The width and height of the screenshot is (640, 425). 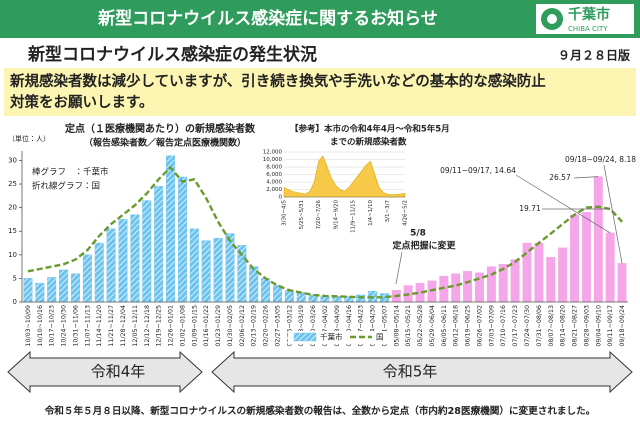 I want to click on x-tick-label: 05/08~05/14, so click(x=396, y=326).